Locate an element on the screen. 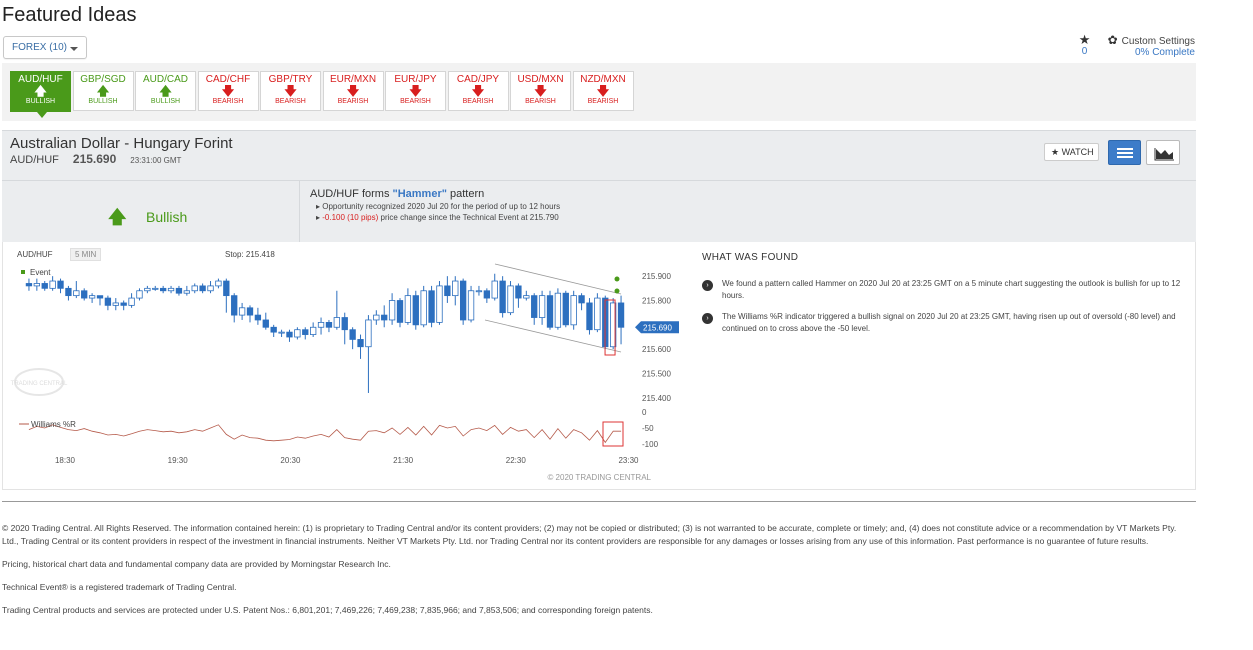  chart-copyright: © 2020 TRADING CENTRAL is located at coordinates (599, 477).